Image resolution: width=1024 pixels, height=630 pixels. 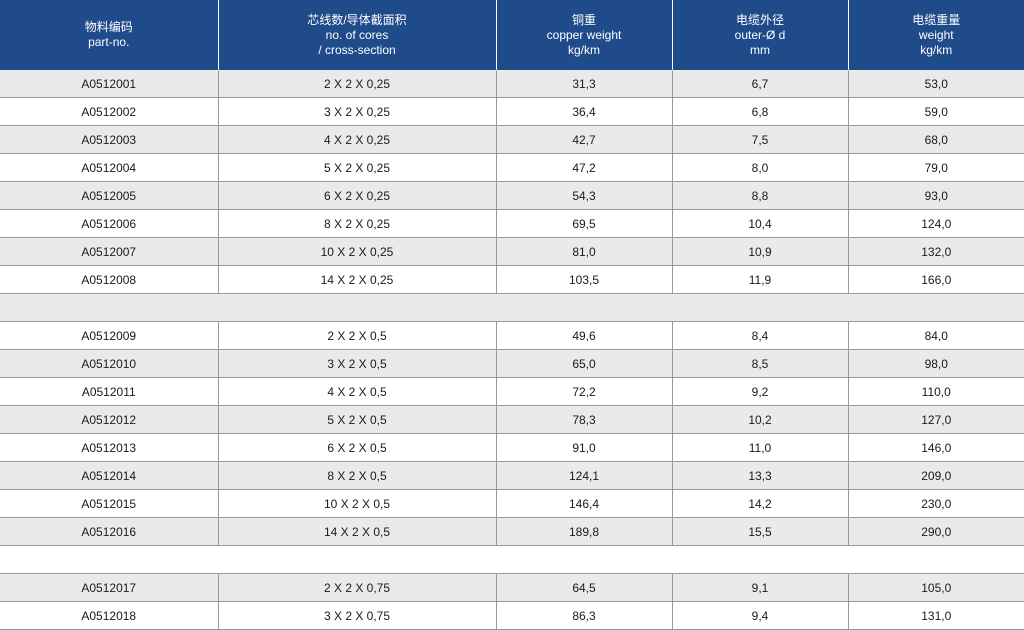 What do you see at coordinates (109, 392) in the screenshot?
I see `part-no-cell: A0512011` at bounding box center [109, 392].